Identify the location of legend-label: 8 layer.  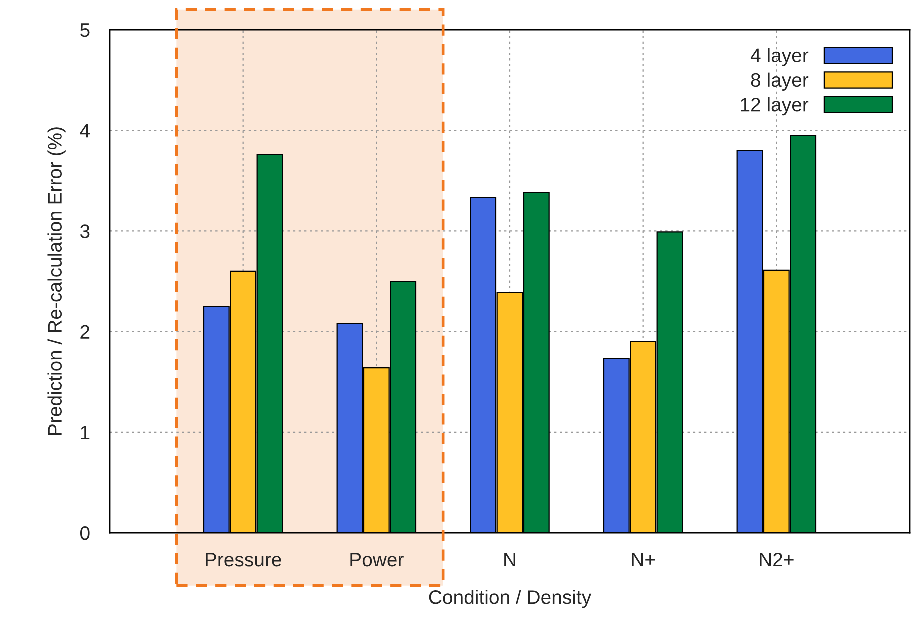
(780, 81).